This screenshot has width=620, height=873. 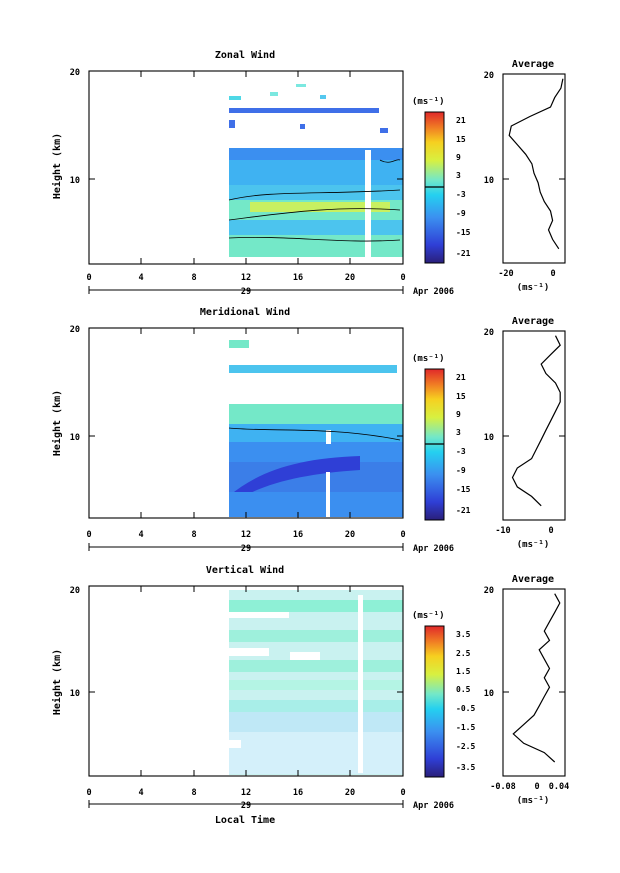 What do you see at coordinates (434, 701) in the screenshot?
I see `colorbar` at bounding box center [434, 701].